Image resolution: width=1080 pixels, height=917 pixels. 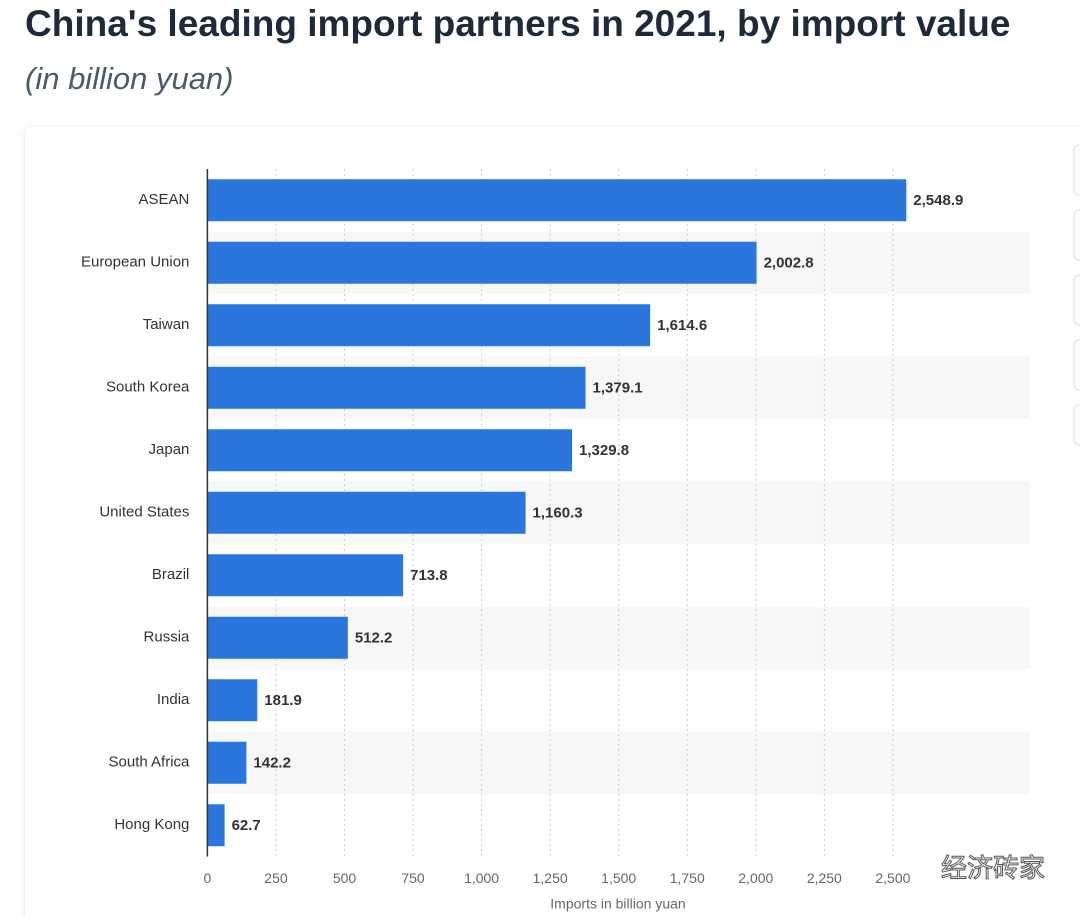 What do you see at coordinates (413, 878) in the screenshot?
I see `x-tick-label: 750` at bounding box center [413, 878].